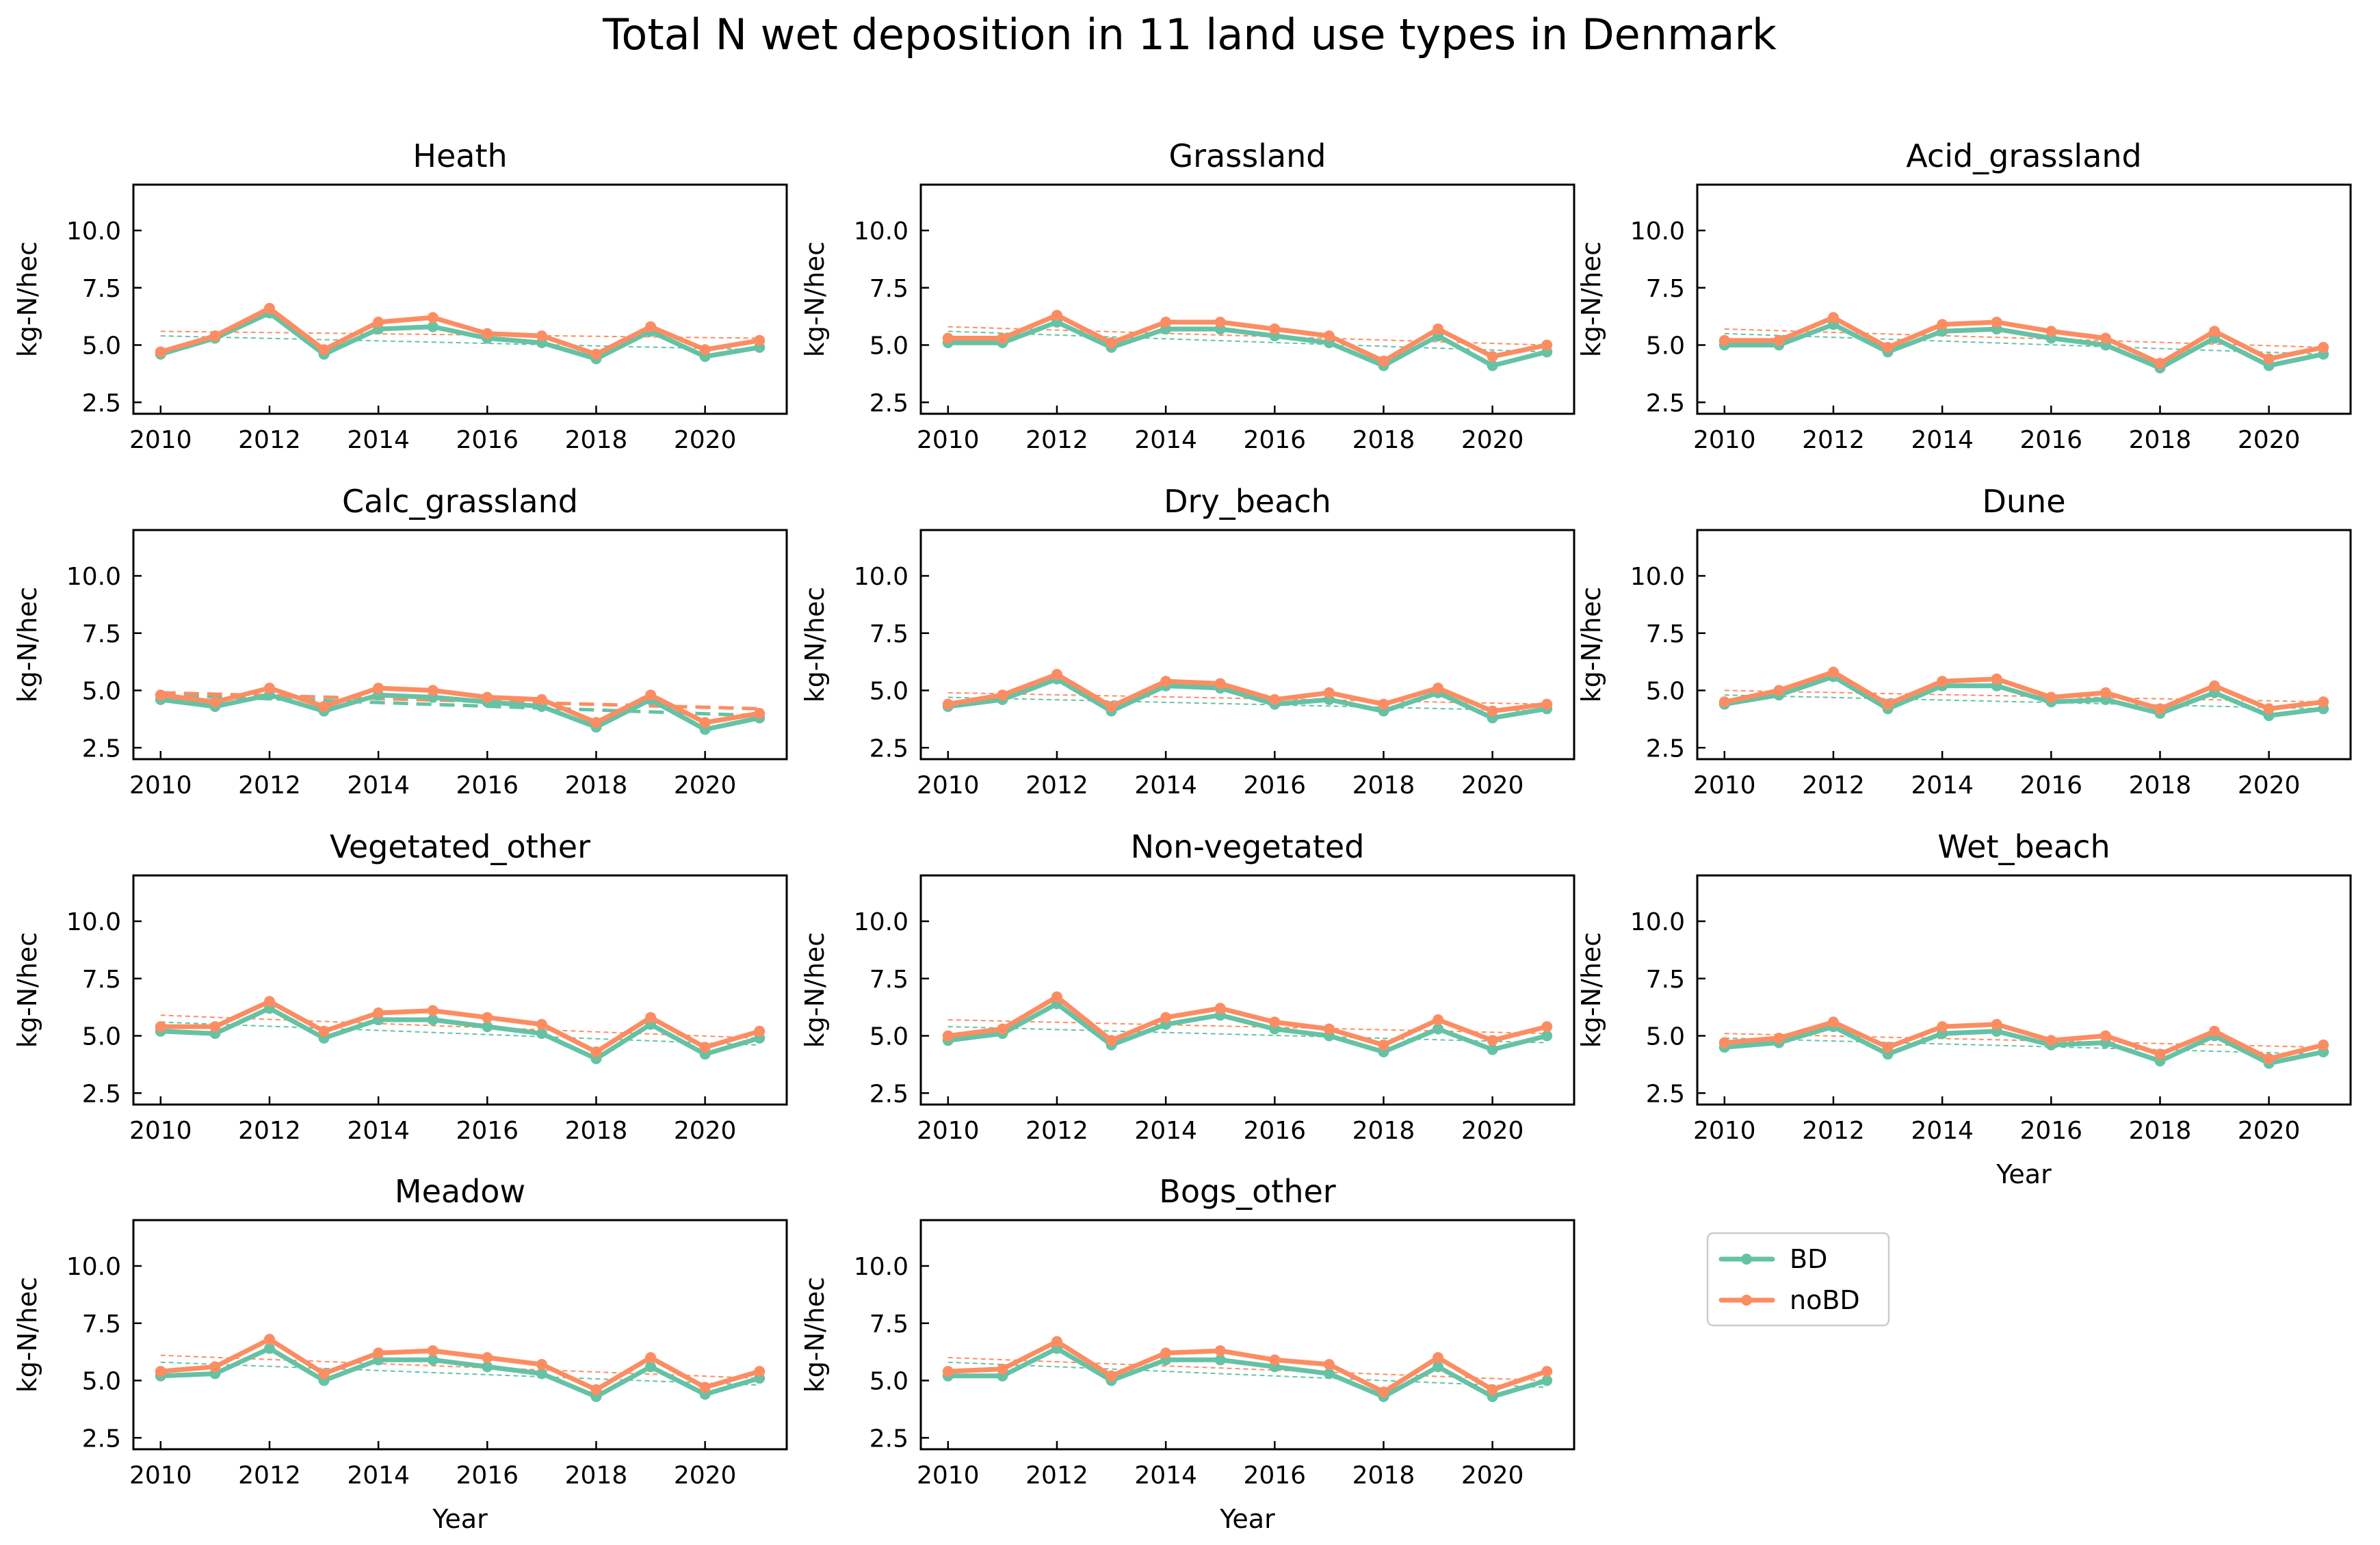  Describe the element at coordinates (596, 1476) in the screenshot. I see `meadow-x-tick-label: 2018` at that location.